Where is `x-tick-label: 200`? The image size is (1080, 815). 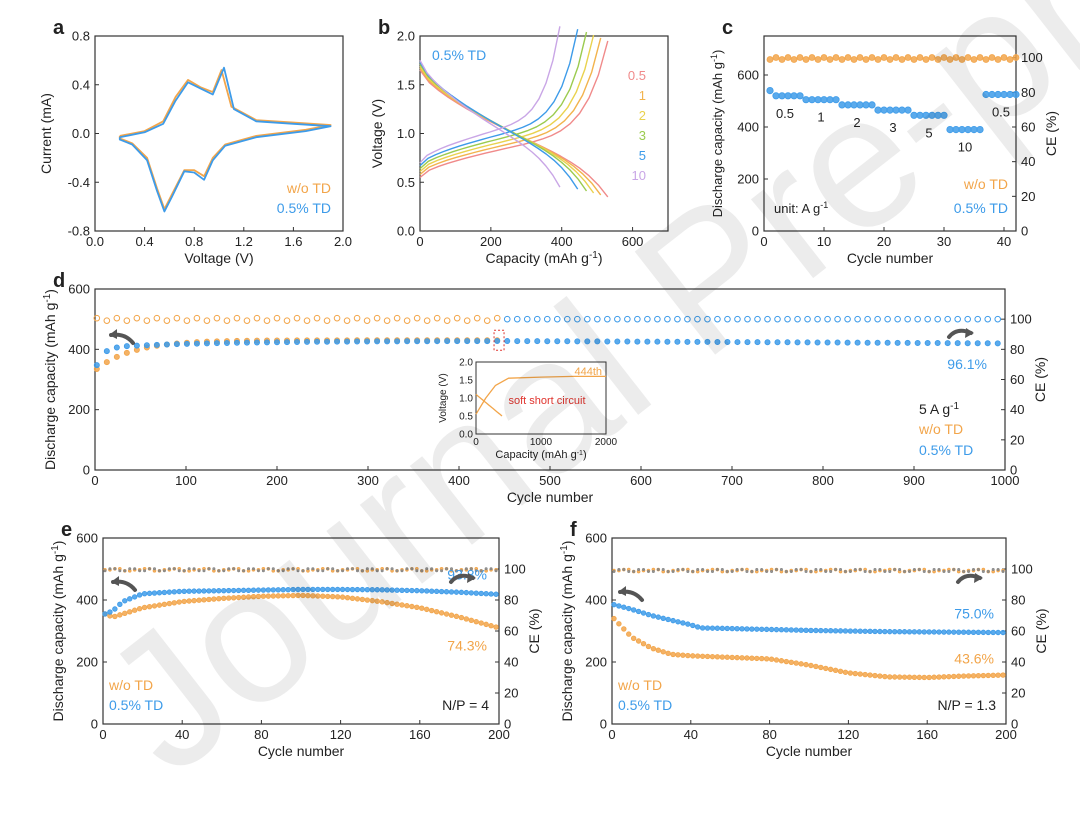
x-tick-label: 200 is located at coordinates (277, 480).